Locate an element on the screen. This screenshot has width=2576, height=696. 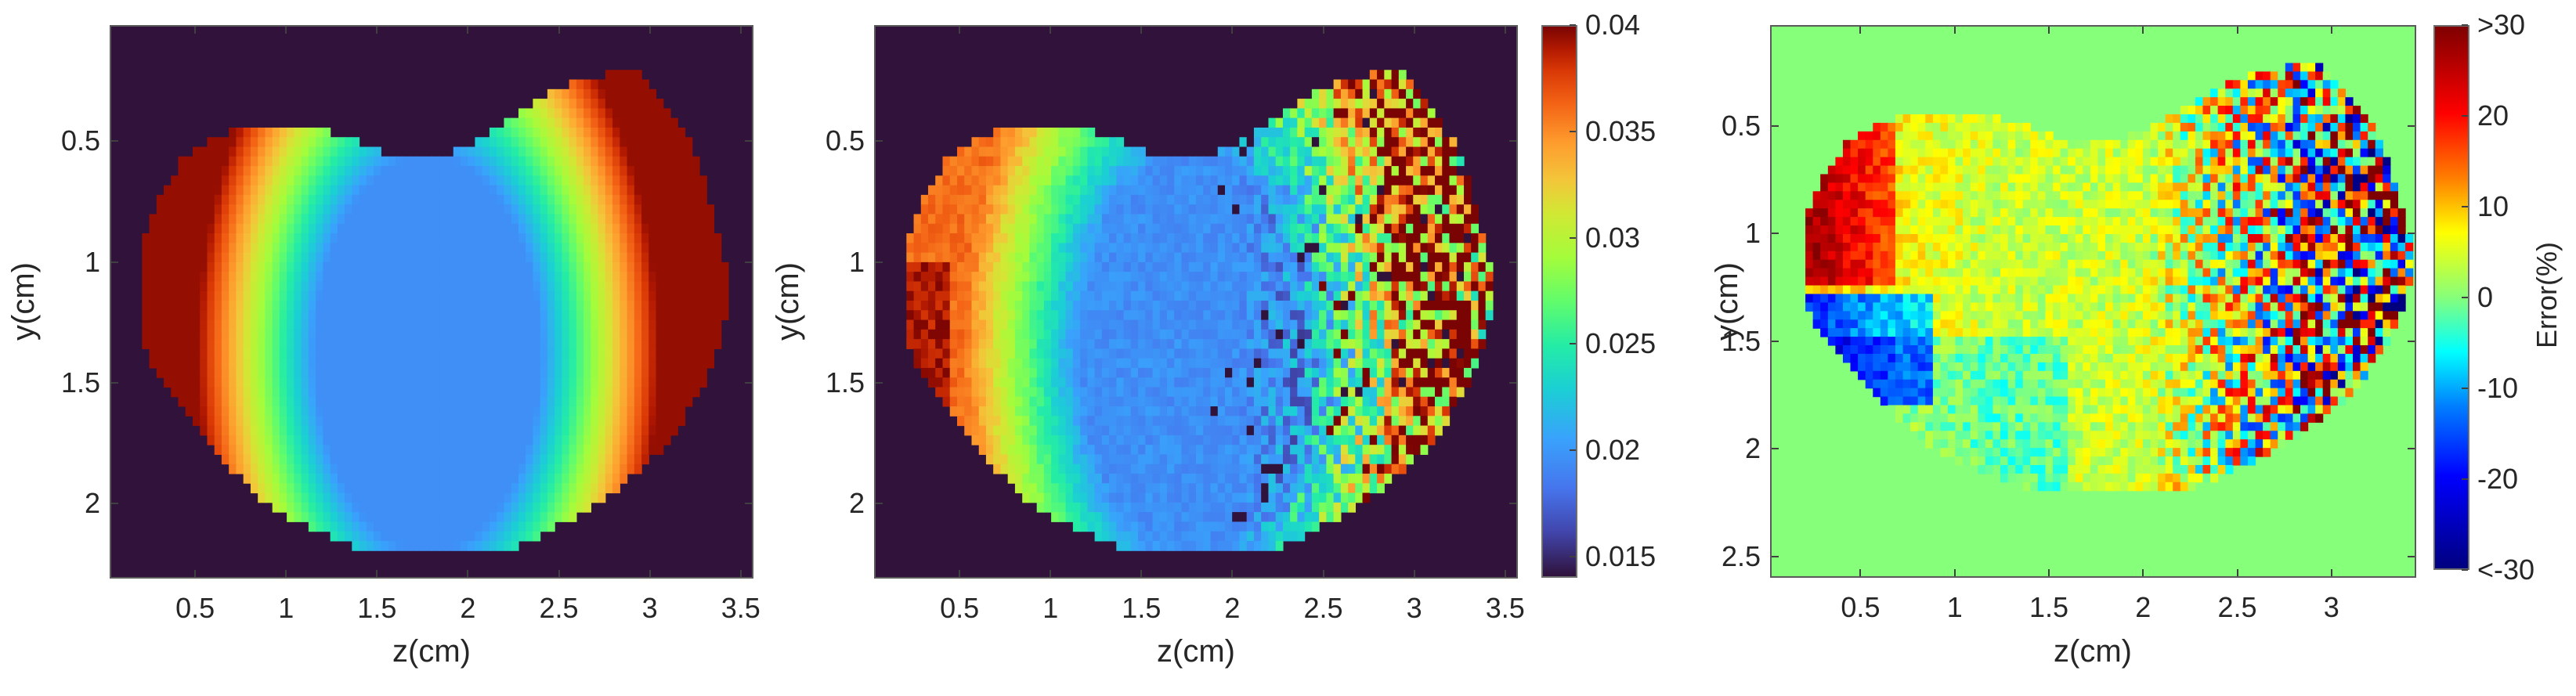
colorbar-tick-label: <-30 is located at coordinates (2506, 570).